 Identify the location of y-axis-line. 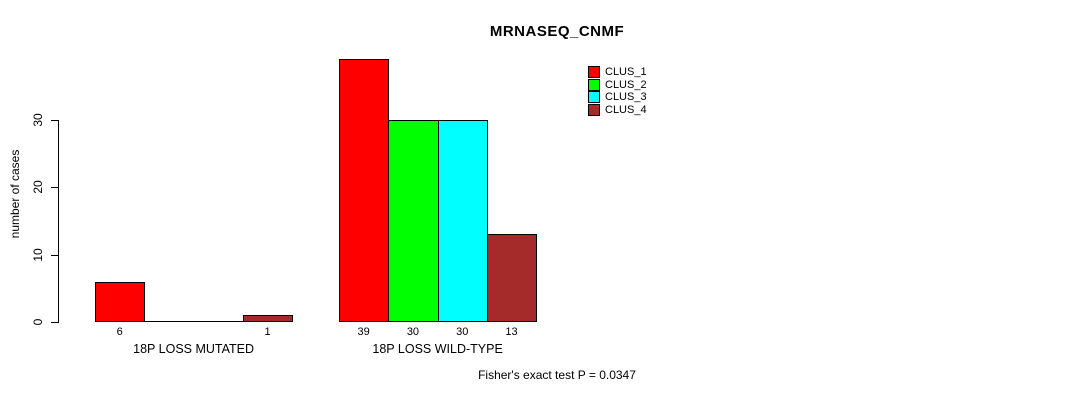
(58, 221).